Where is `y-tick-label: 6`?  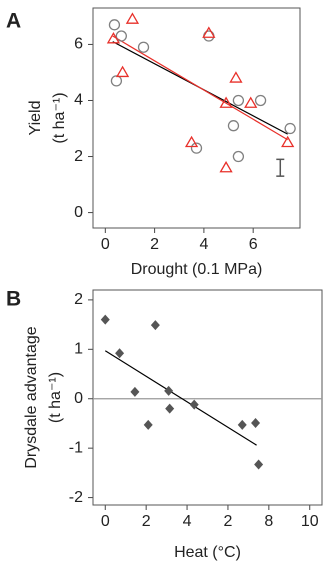
y-tick-label: 6 is located at coordinates (78, 44).